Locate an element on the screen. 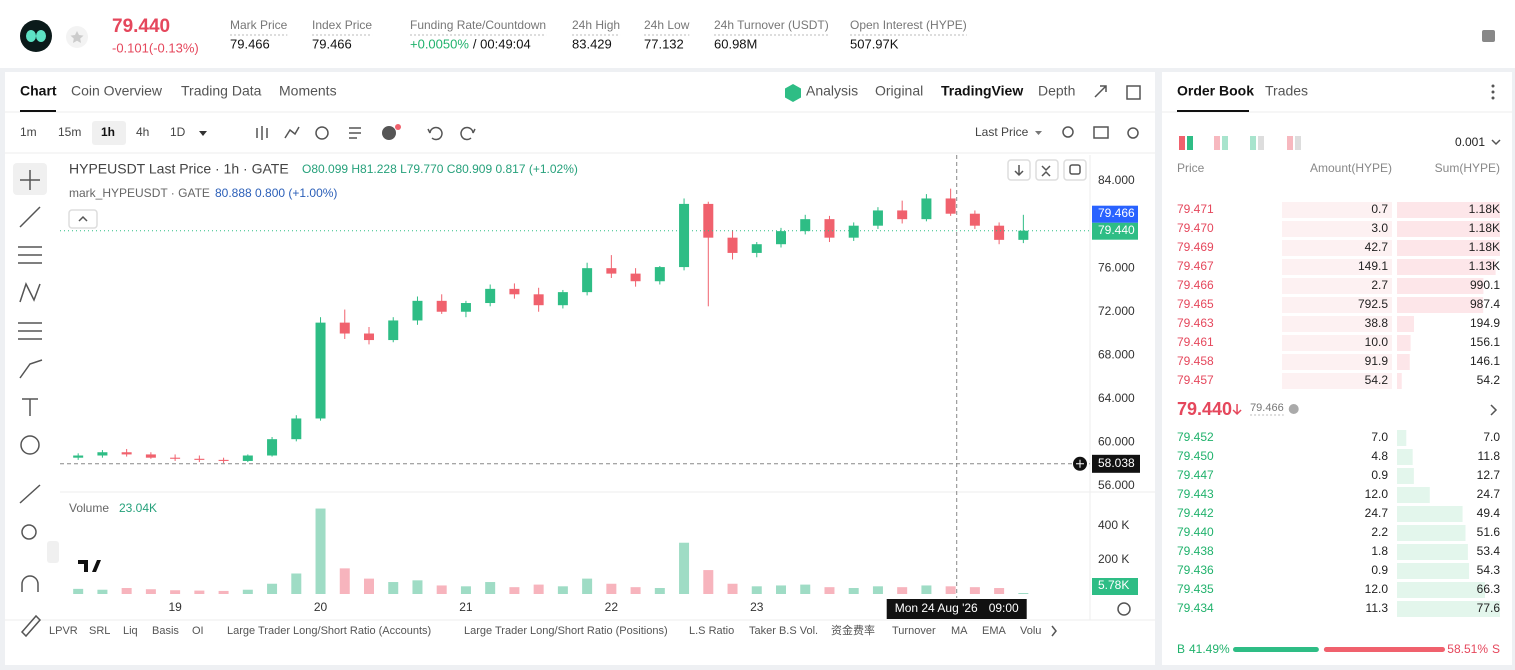  fib-tool is located at coordinates (30, 255).